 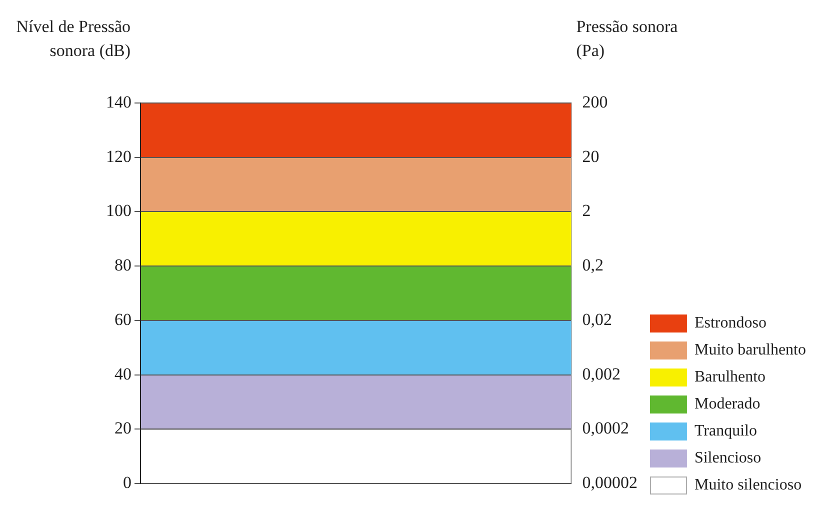 What do you see at coordinates (597, 319) in the screenshot?
I see `y2-tick-label: 0,02` at bounding box center [597, 319].